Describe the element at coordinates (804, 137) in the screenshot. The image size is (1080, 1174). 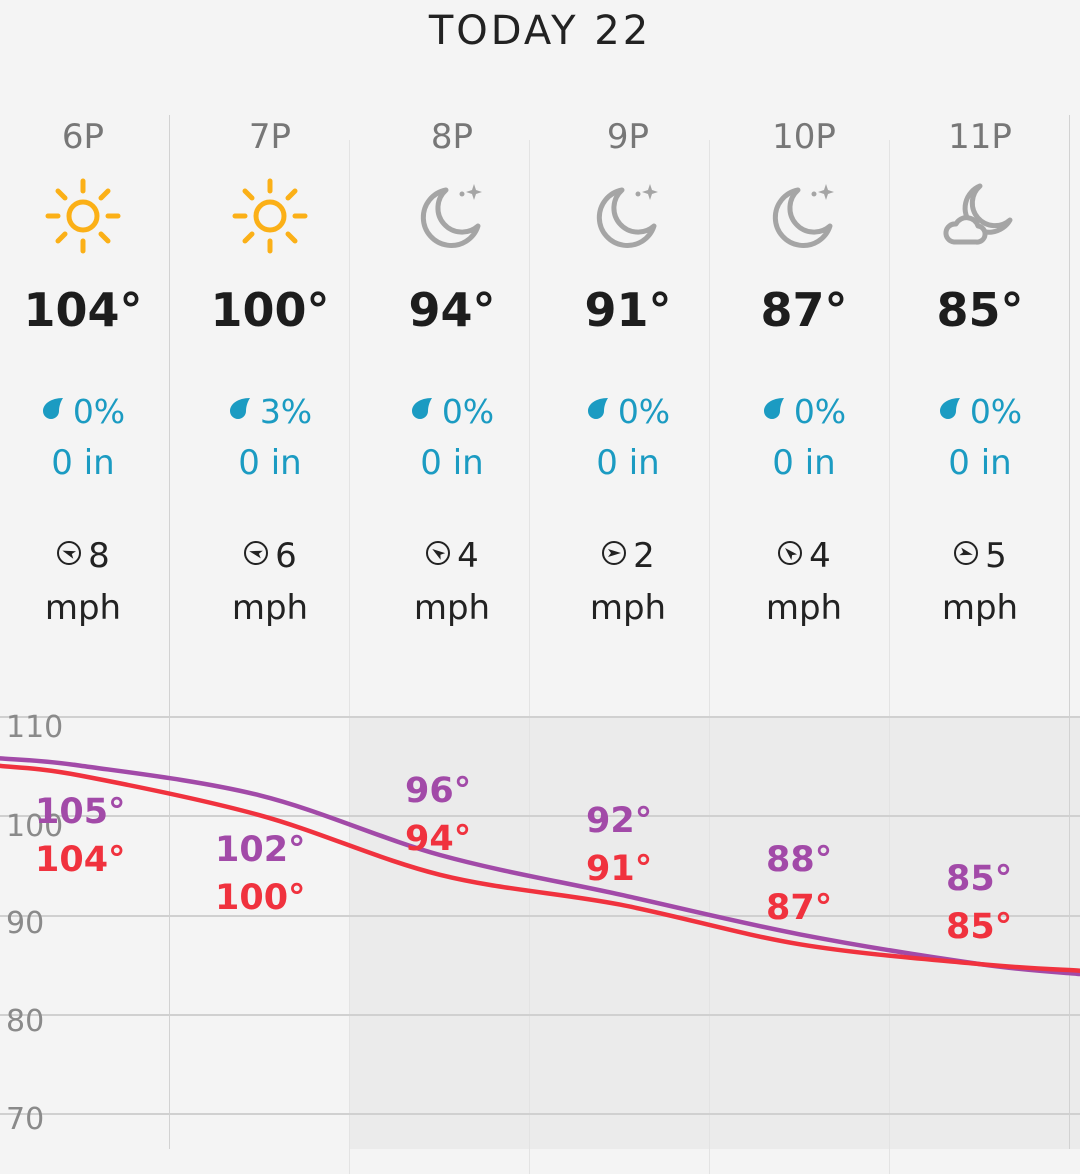
I see `hour-label: 10P` at that location.